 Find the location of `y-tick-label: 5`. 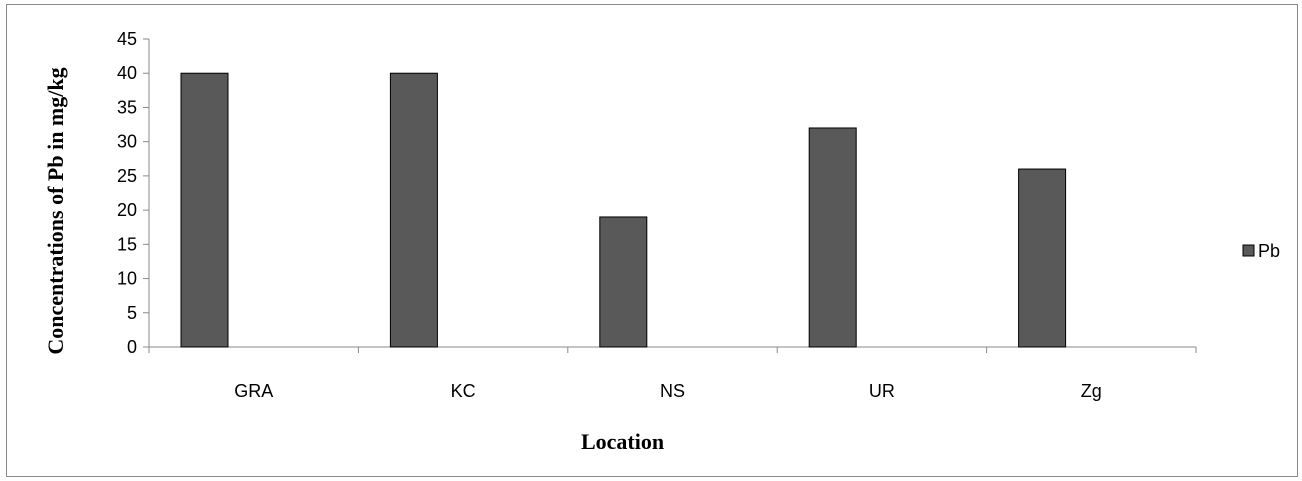

y-tick-label: 5 is located at coordinates (132, 313).